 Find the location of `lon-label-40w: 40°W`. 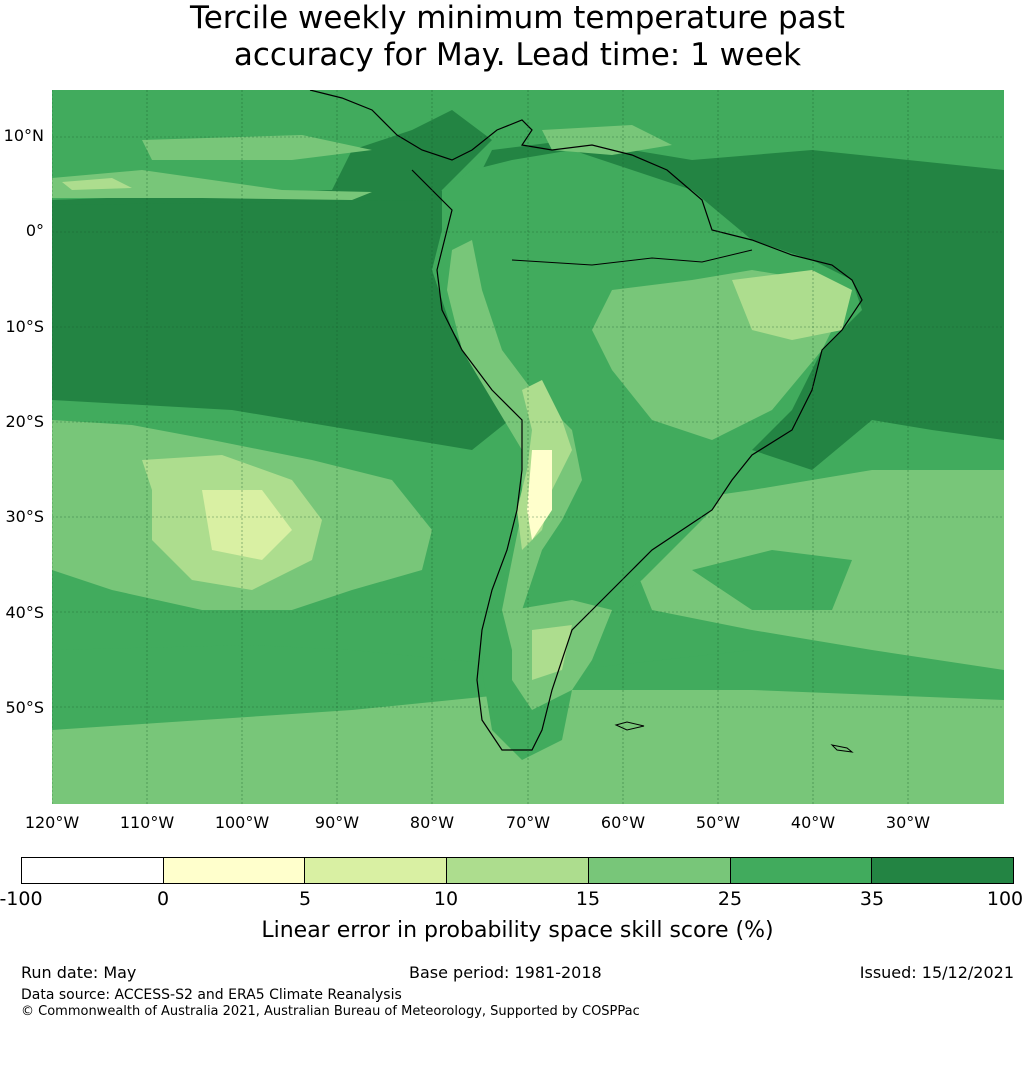

lon-label-40w: 40°W is located at coordinates (813, 822).